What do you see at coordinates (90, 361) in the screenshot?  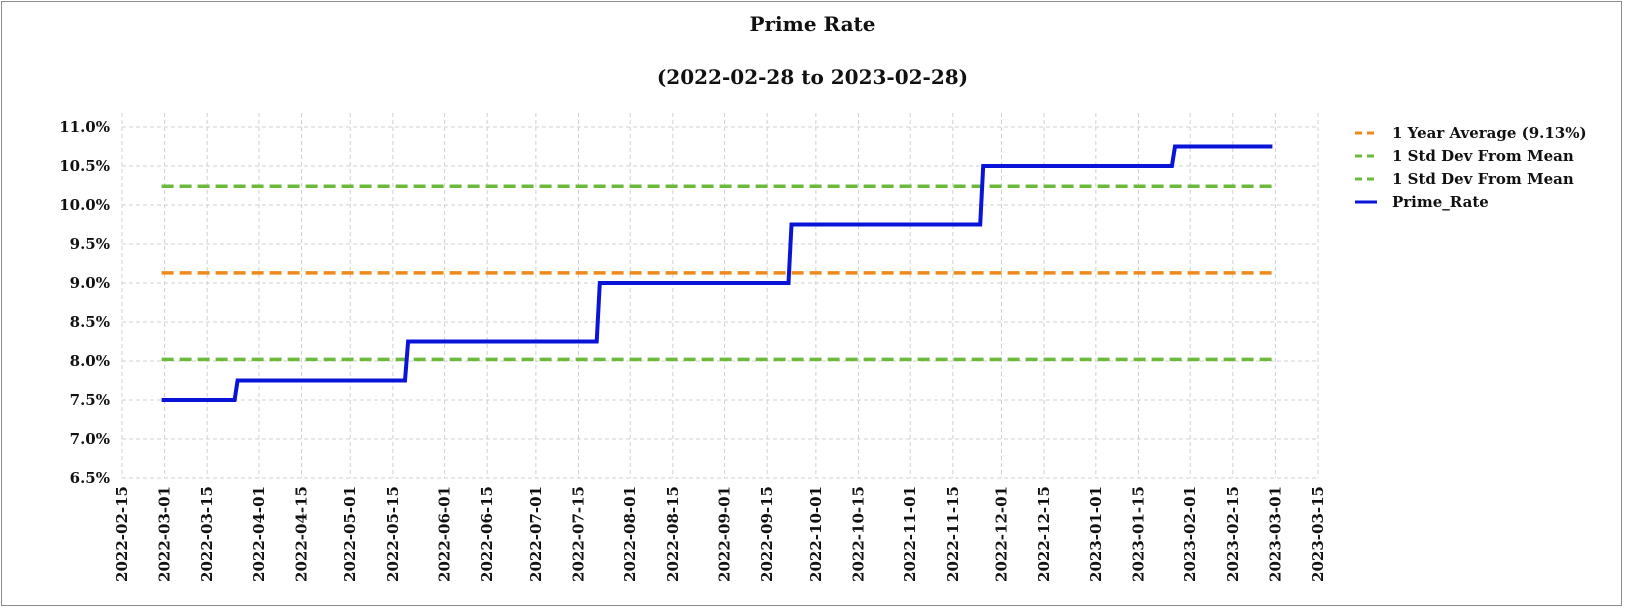 I see `y-tick-label: 8.0%` at bounding box center [90, 361].